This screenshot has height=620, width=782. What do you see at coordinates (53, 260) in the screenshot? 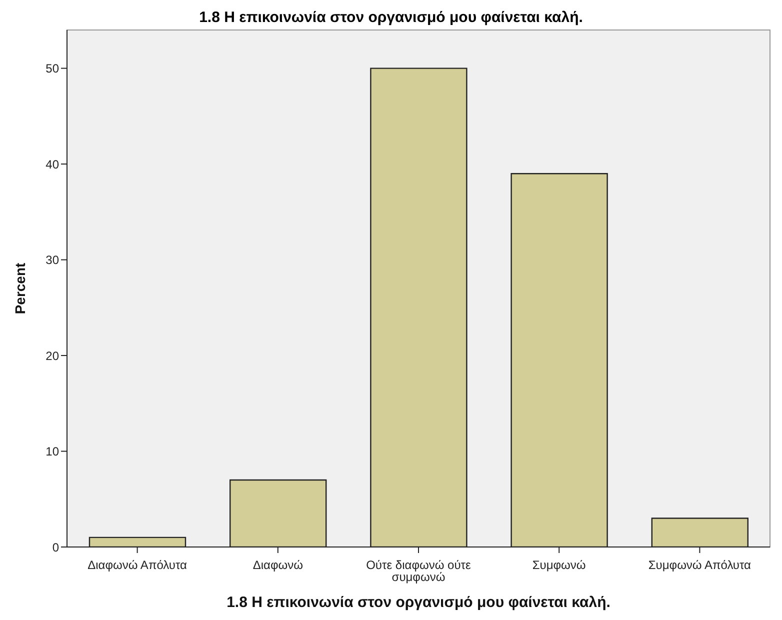
I see `y-tick-label: 30` at bounding box center [53, 260].